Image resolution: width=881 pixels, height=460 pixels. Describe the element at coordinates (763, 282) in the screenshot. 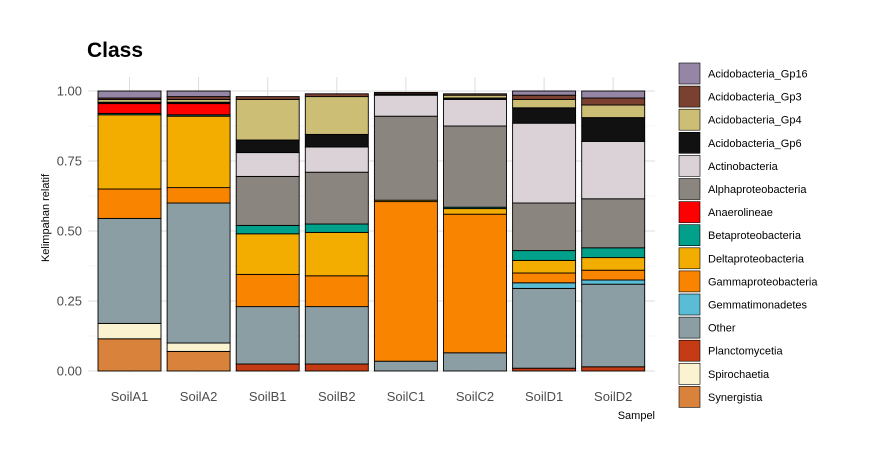

I see `legend-label: Gammaproteobacteria` at that location.